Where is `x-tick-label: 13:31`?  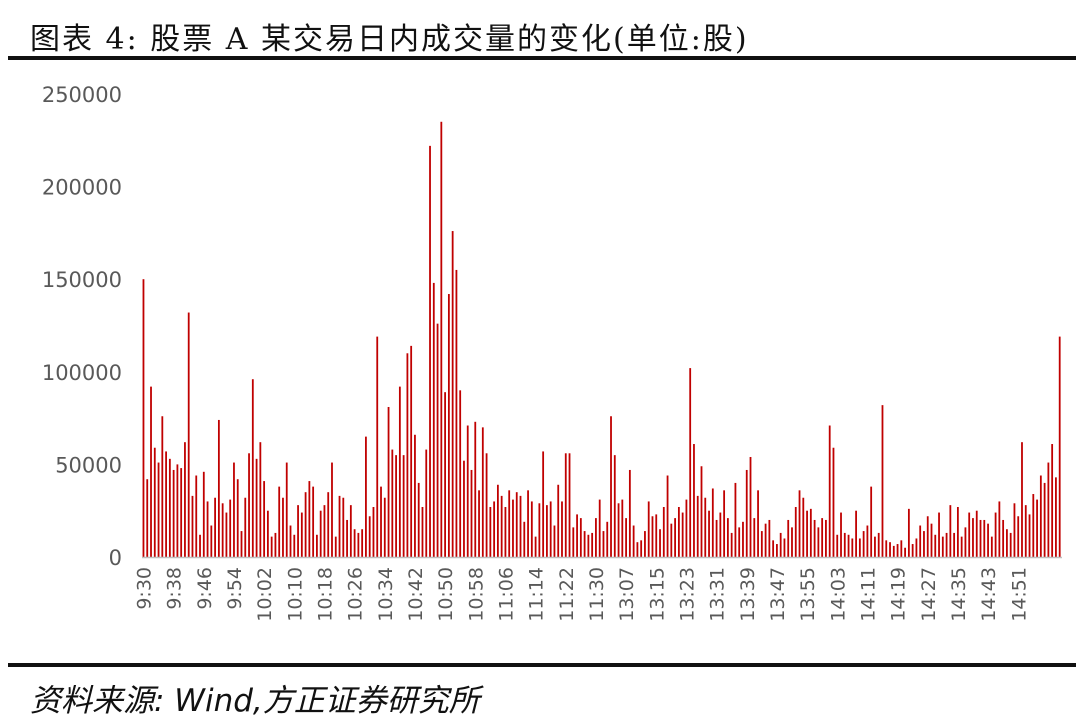 x-tick-label: 13:31 is located at coordinates (718, 594).